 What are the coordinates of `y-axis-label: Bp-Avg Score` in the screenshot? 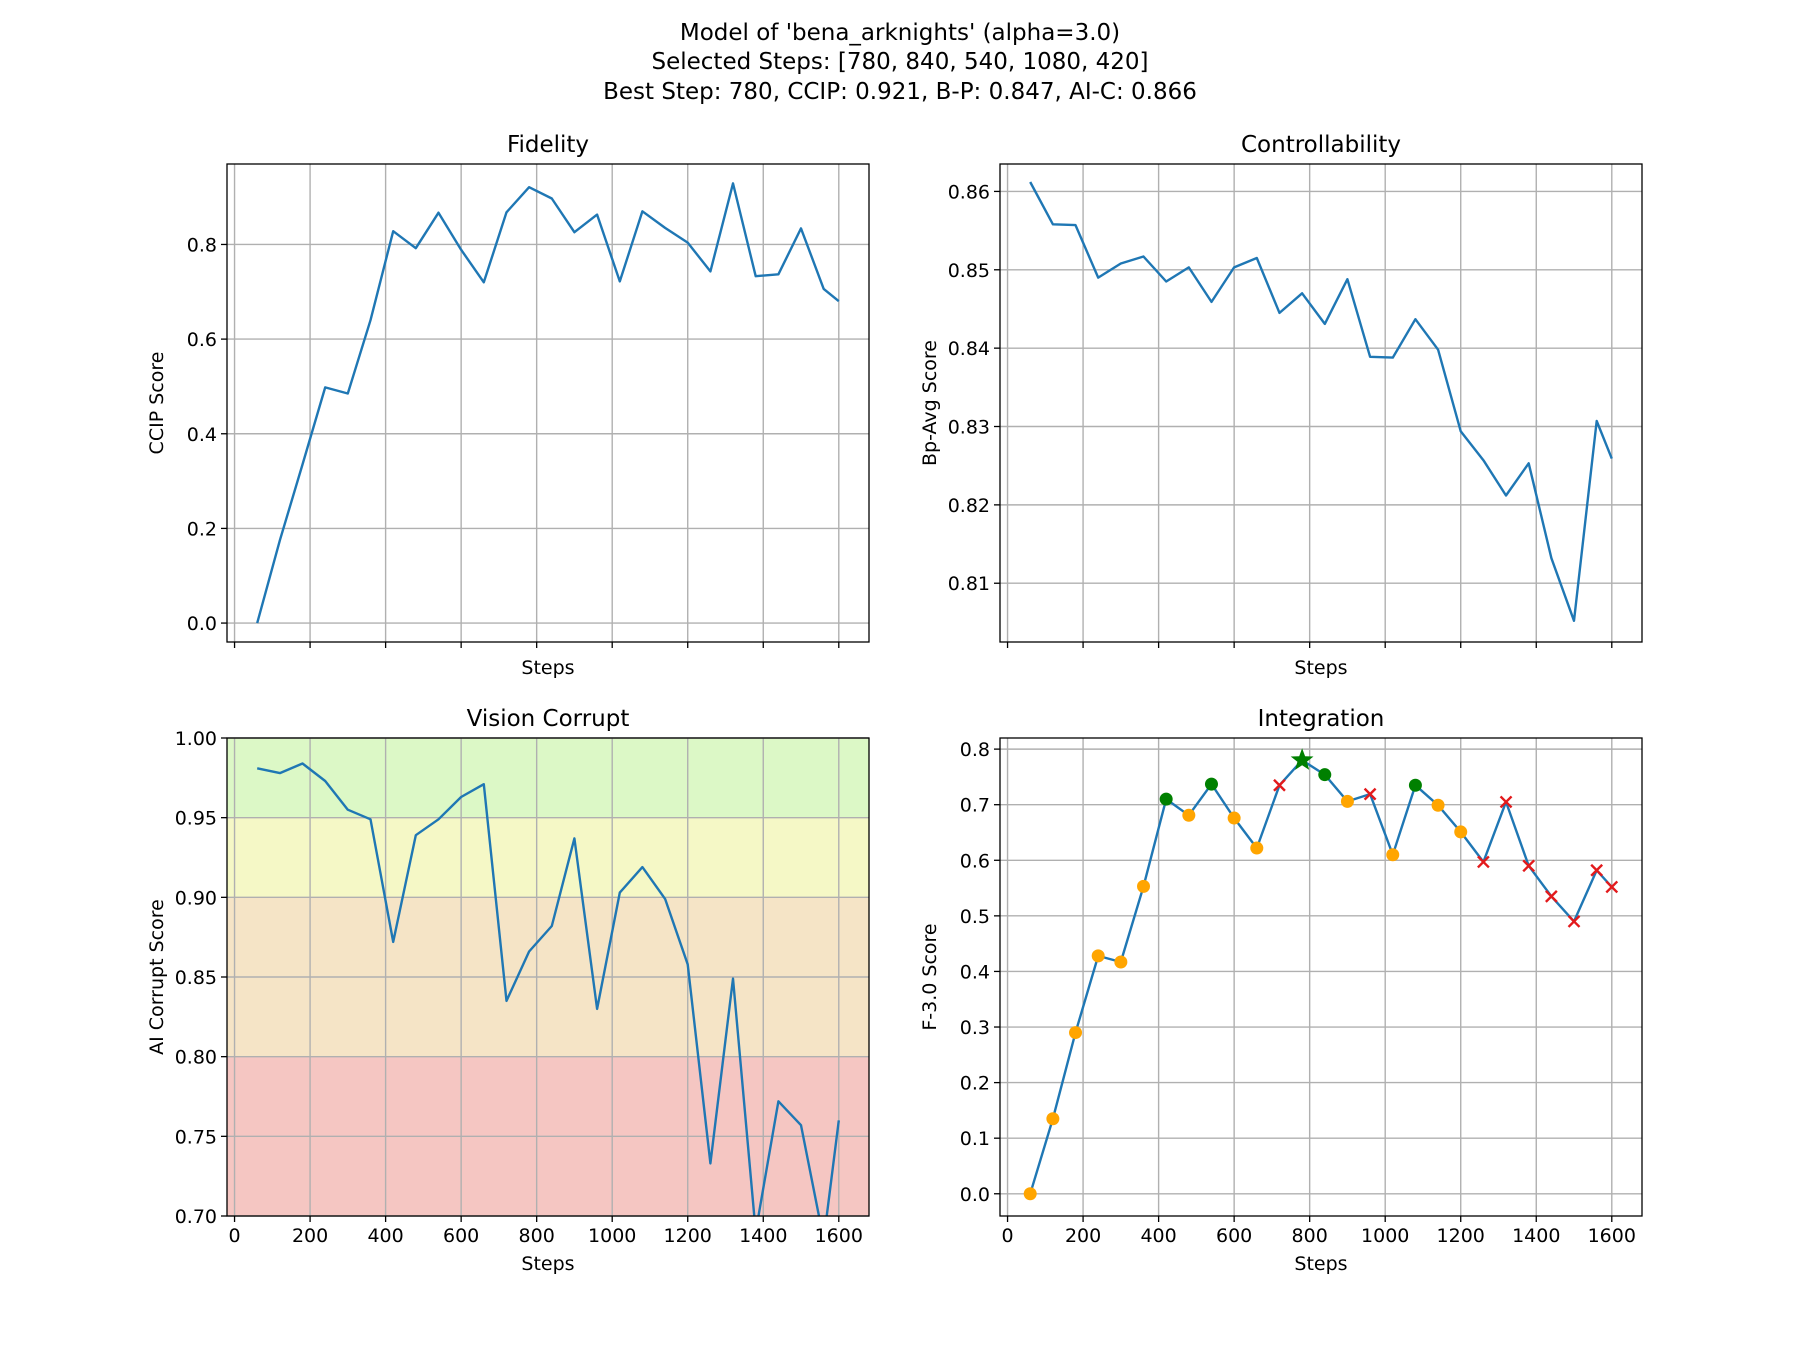 It's located at (930, 403).